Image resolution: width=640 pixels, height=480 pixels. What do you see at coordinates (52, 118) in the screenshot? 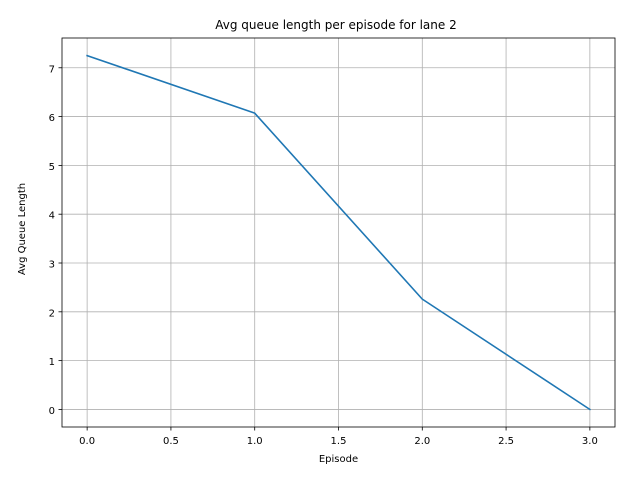
I see `y-tick-label: 6` at bounding box center [52, 118].